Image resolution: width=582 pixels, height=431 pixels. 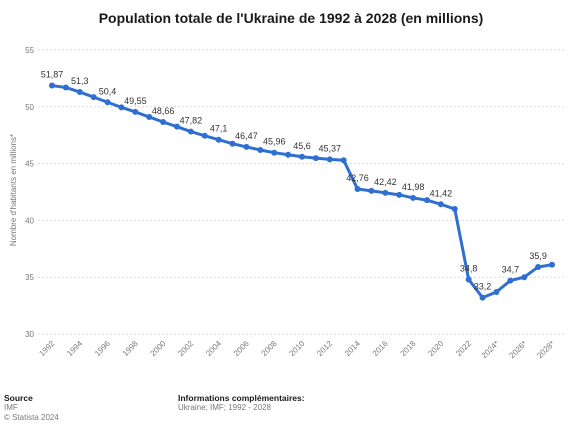 I want to click on x-tick-label: 2010, so click(x=296, y=348).